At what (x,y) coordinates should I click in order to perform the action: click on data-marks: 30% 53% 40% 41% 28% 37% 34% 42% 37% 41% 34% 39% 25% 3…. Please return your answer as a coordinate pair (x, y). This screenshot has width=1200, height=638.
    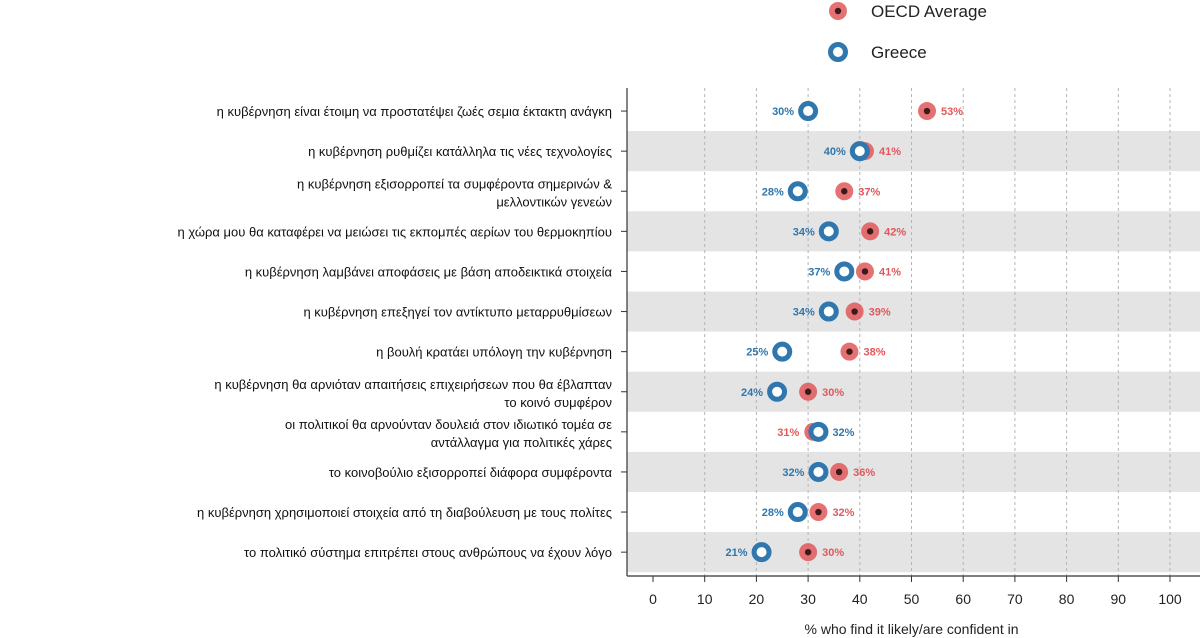
    Looking at the image, I should click on (844, 332).